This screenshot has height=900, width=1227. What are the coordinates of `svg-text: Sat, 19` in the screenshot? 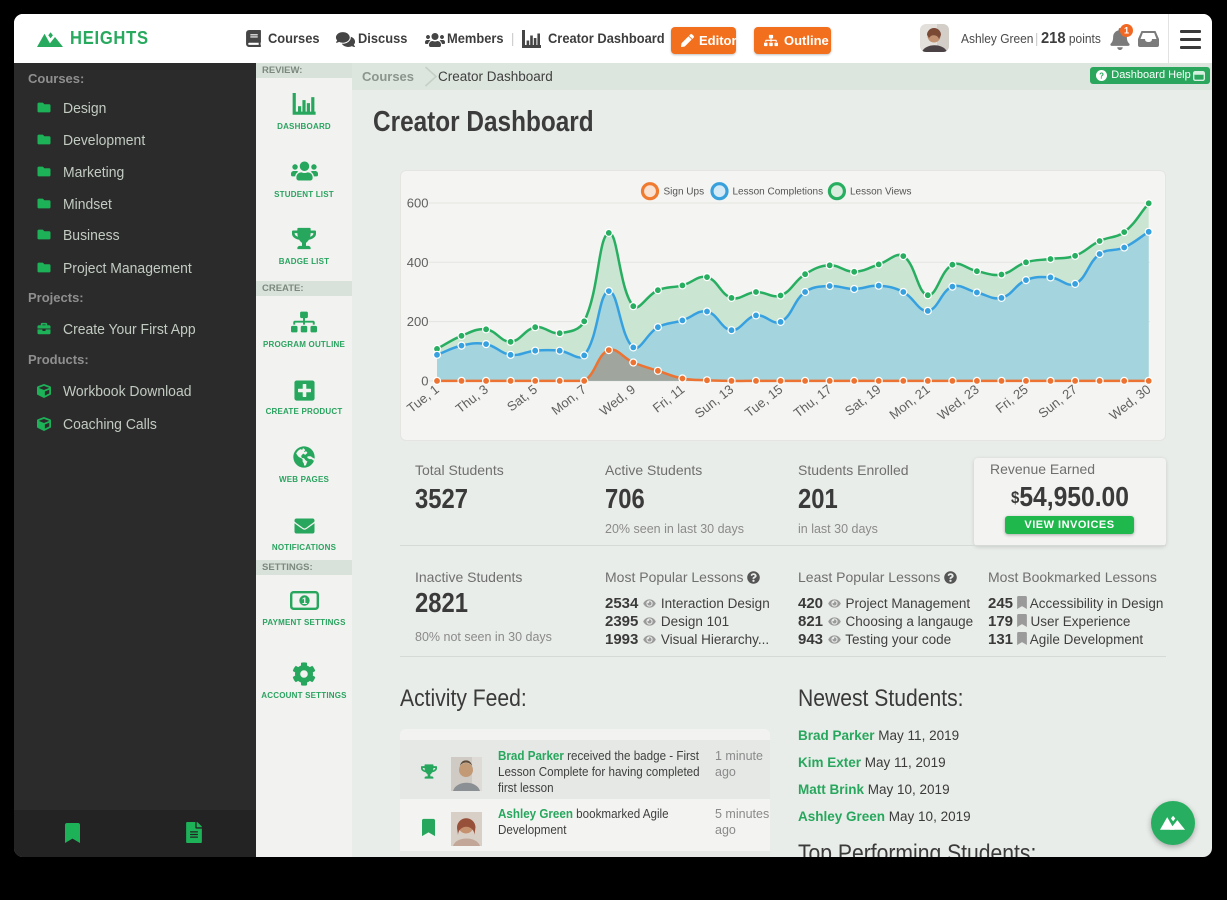 It's located at (863, 400).